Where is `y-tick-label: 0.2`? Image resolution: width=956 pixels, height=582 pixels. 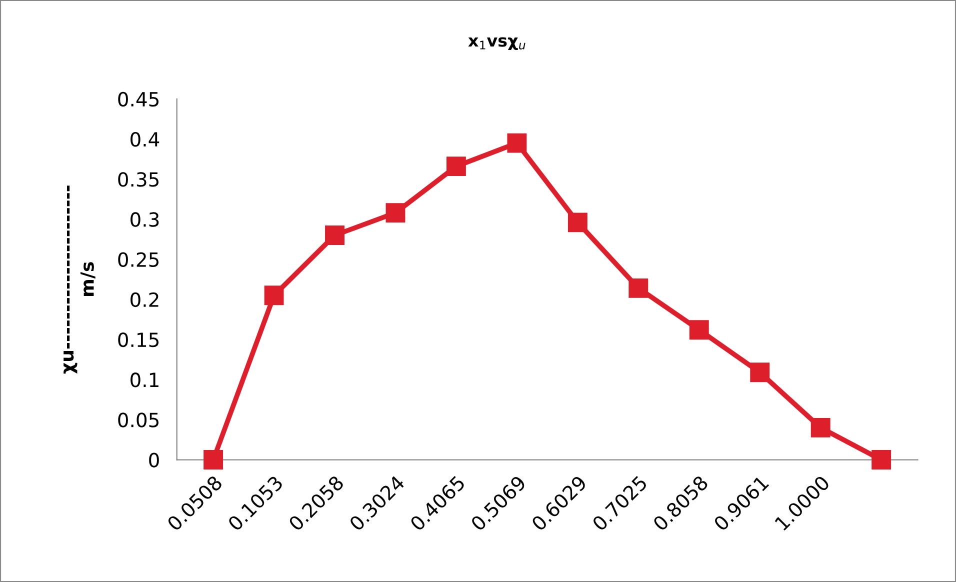
y-tick-label: 0.2 is located at coordinates (144, 300).